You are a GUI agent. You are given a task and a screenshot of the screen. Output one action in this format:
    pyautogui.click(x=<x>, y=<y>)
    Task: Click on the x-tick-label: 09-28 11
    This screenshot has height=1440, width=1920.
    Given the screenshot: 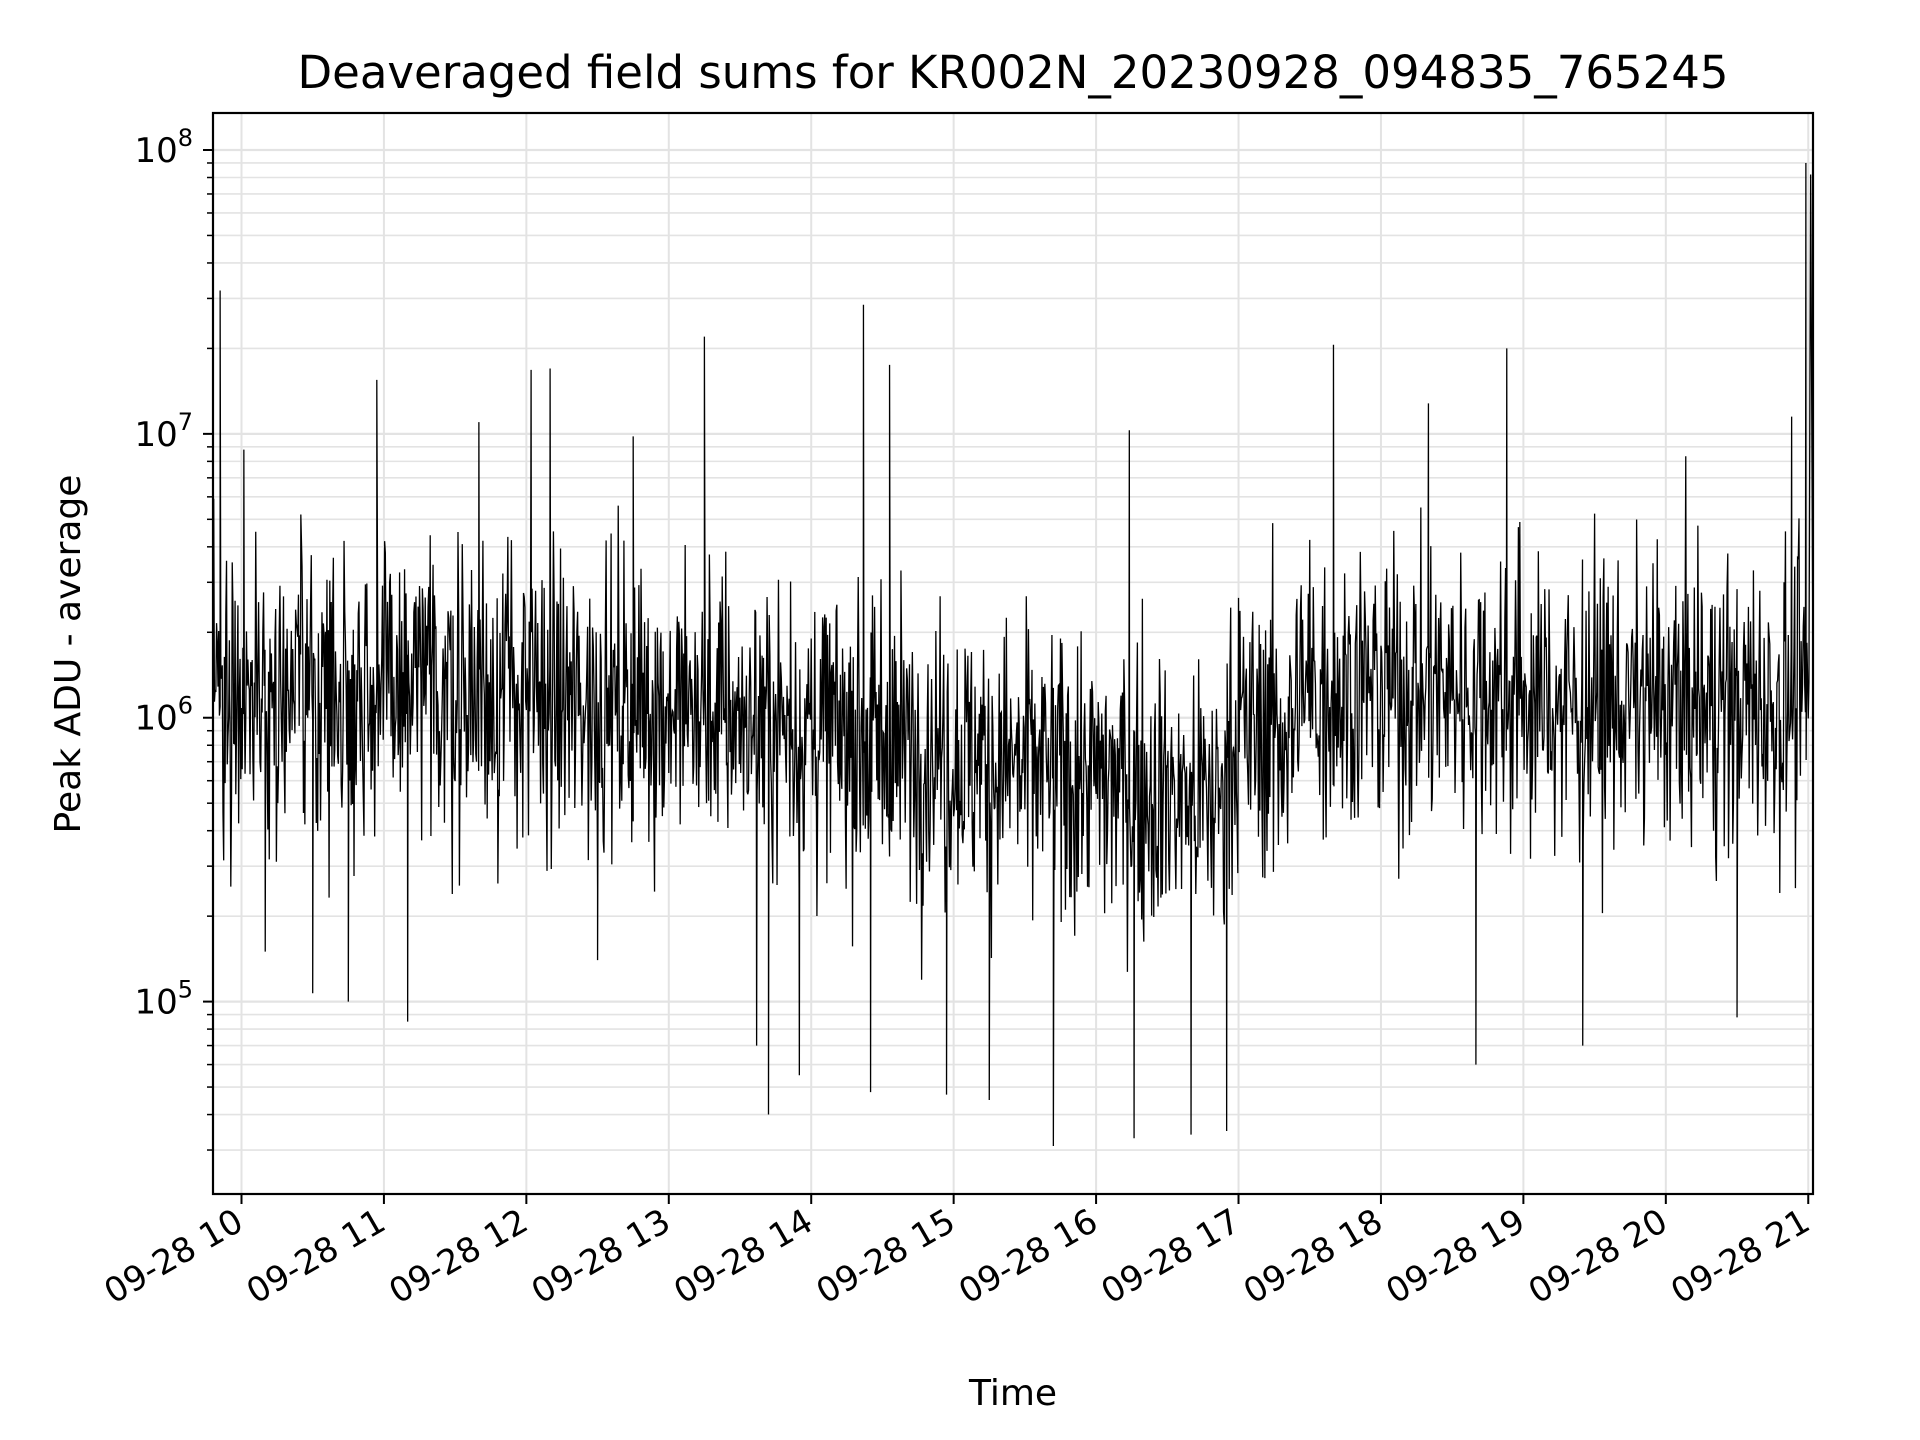 What is the action you would take?
    pyautogui.click(x=316, y=1256)
    